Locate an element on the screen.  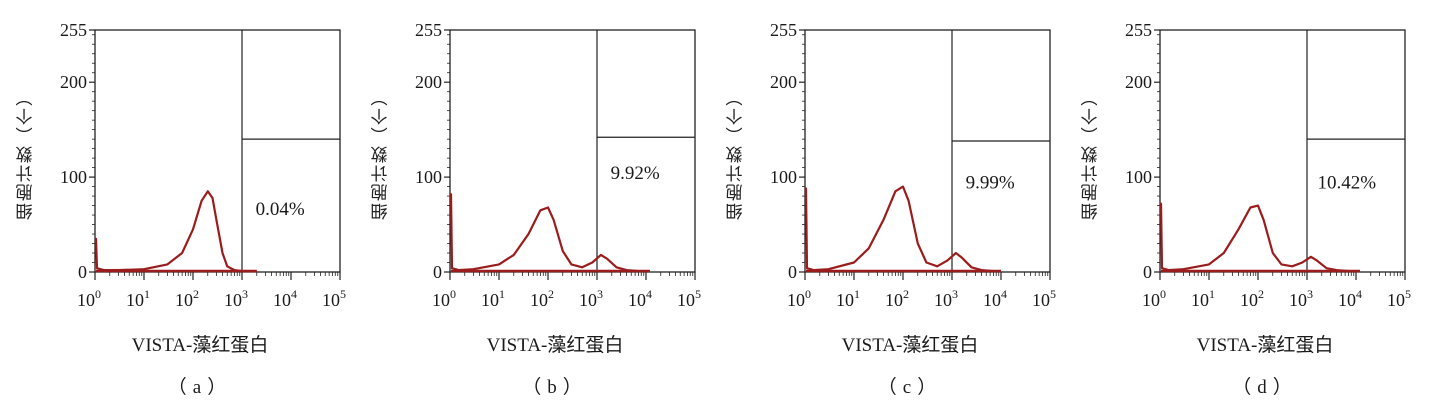
histogram-svg: 0 100 200 255 100 10¹ 10² 10³ 10⁴ 10⁵ 10.42% is located at coordinates (1268, 165).